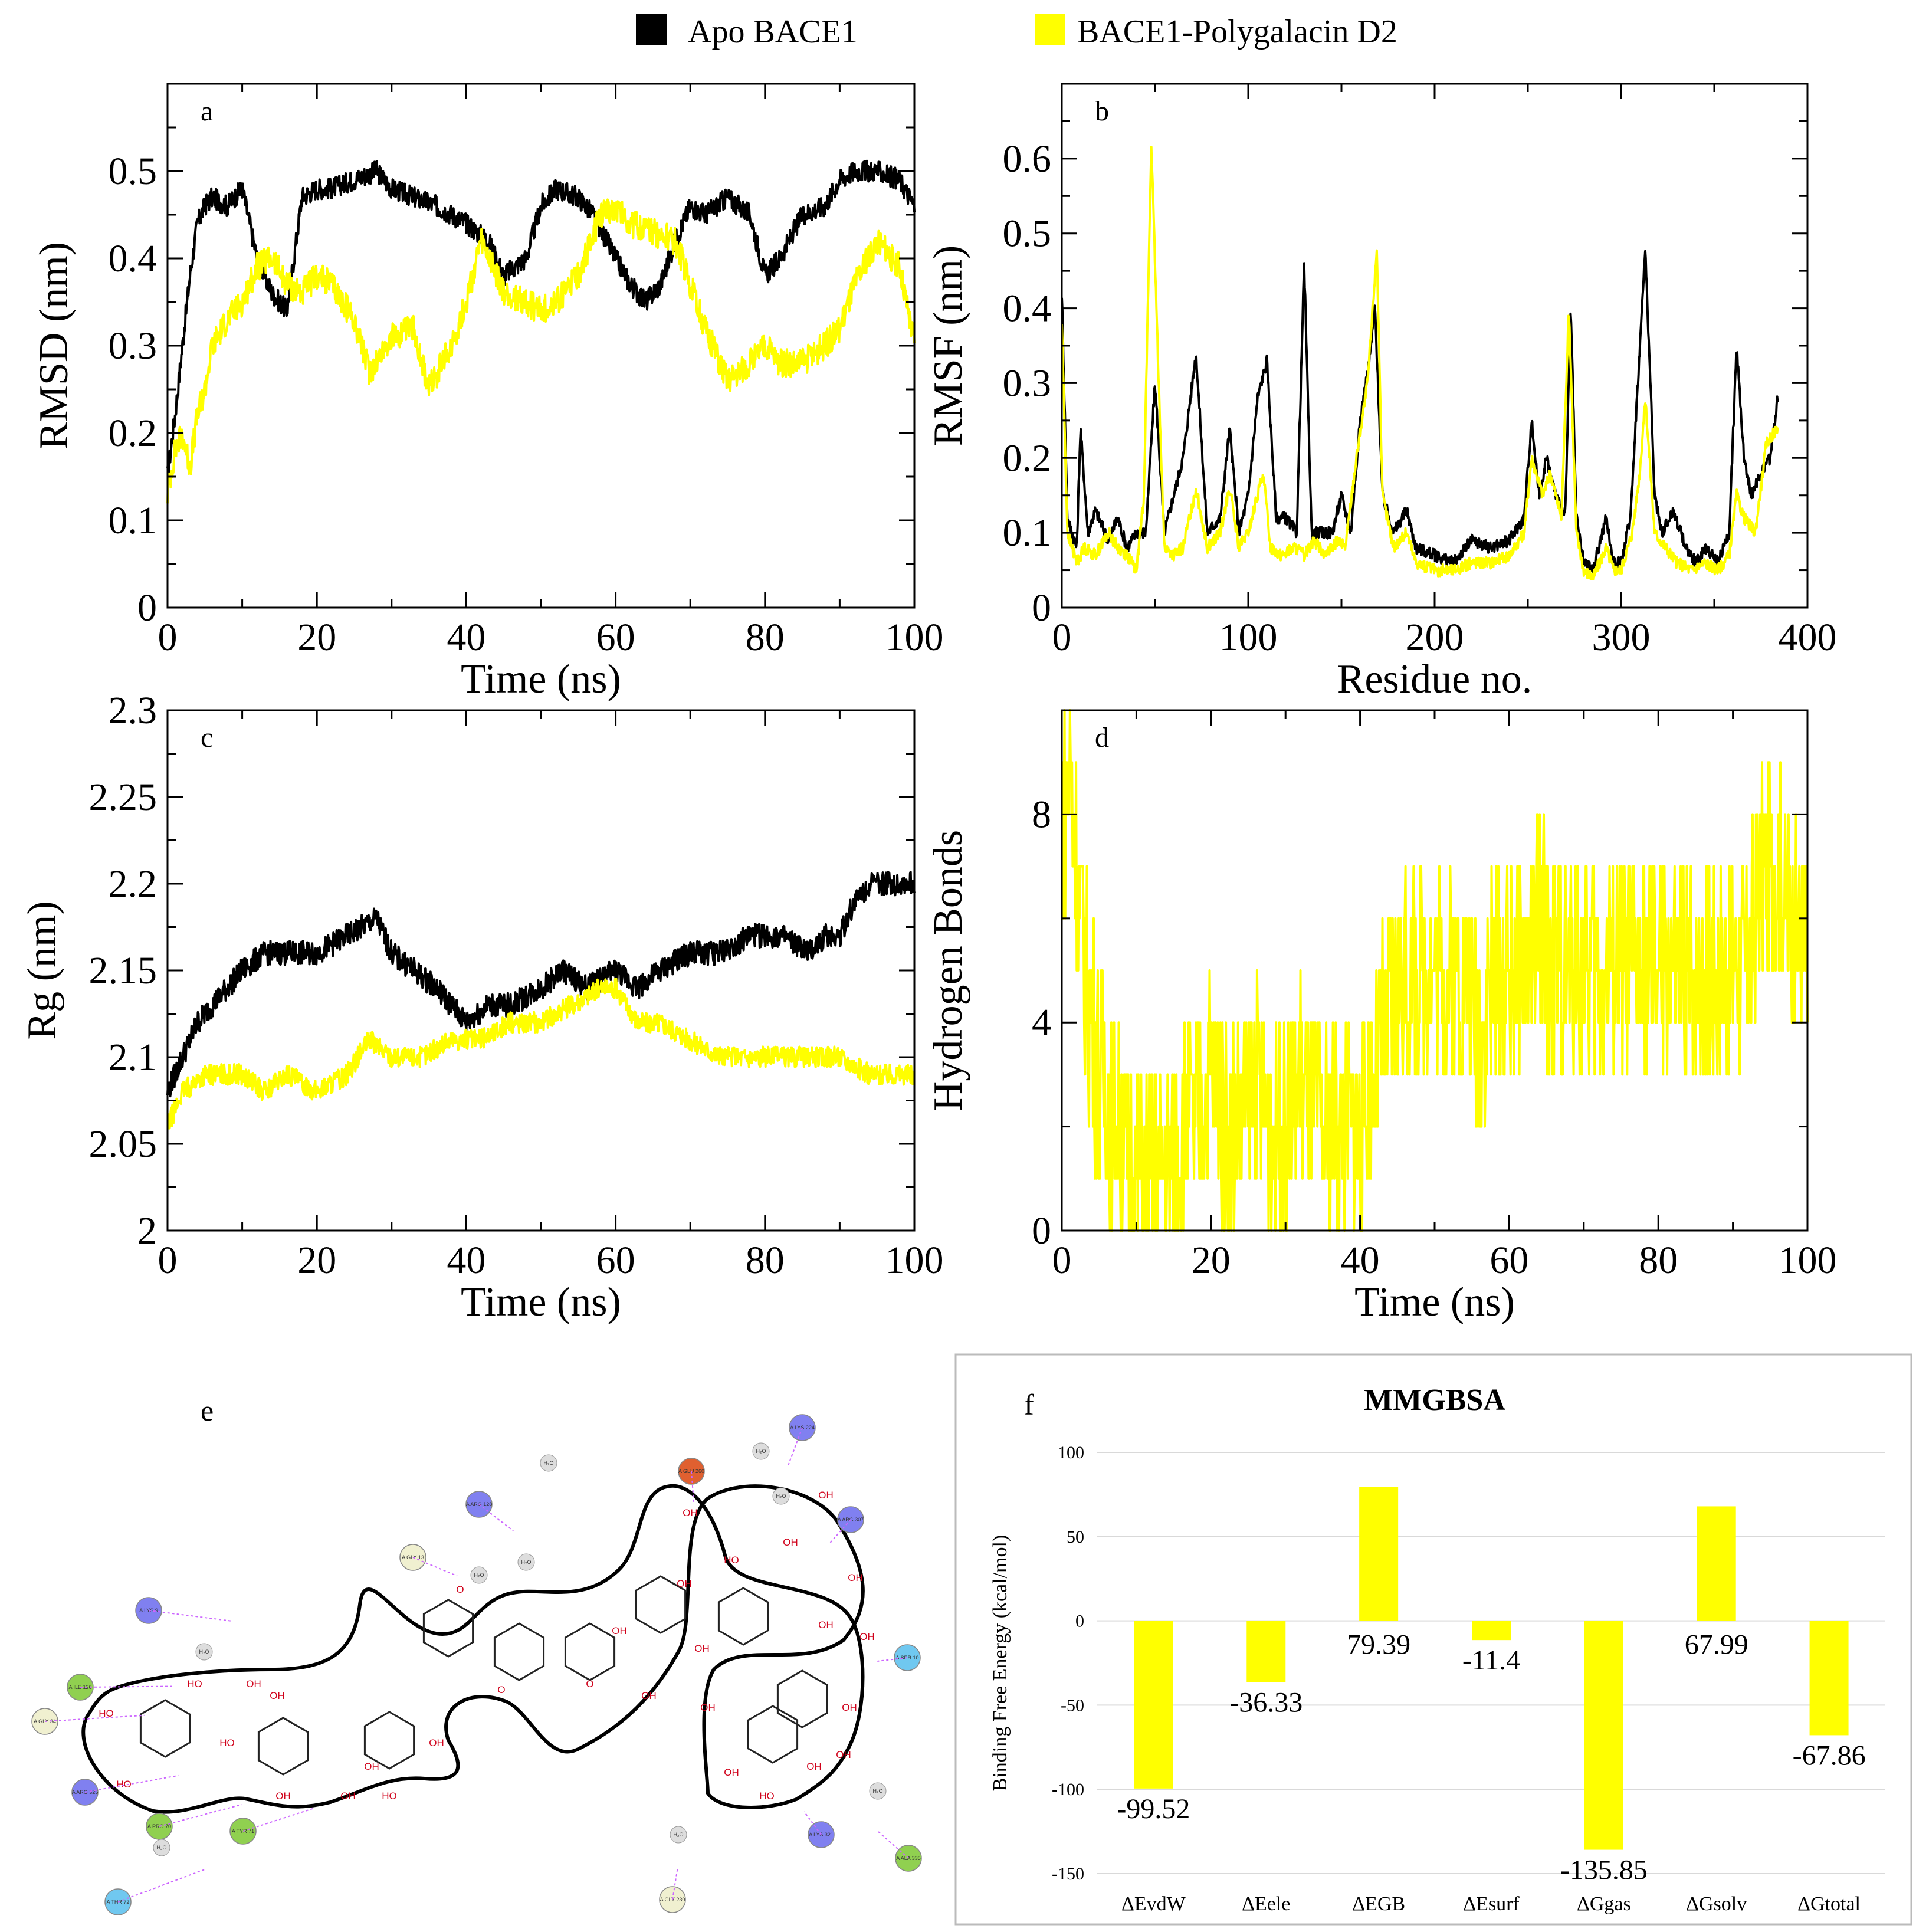 The height and width of the screenshot is (1932, 1916). Describe the element at coordinates (1071, 1452) in the screenshot. I see `y-tick-label: 100` at that location.